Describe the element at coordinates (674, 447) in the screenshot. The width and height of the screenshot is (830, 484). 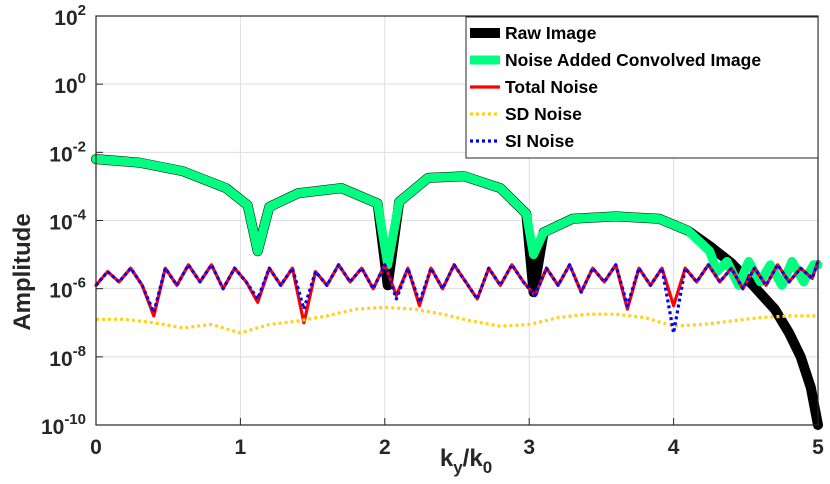
I see `x-tick-label: 4` at that location.